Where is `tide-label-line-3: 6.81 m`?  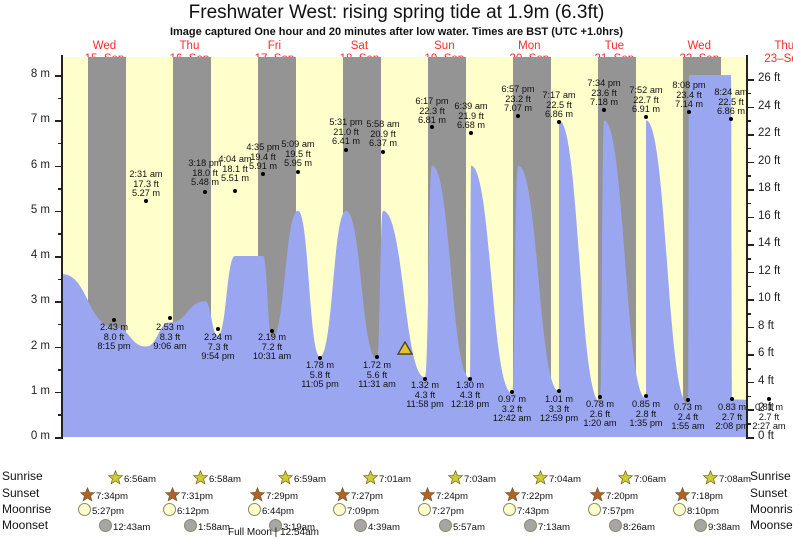
tide-label-line-3: 6.81 m is located at coordinates (432, 120).